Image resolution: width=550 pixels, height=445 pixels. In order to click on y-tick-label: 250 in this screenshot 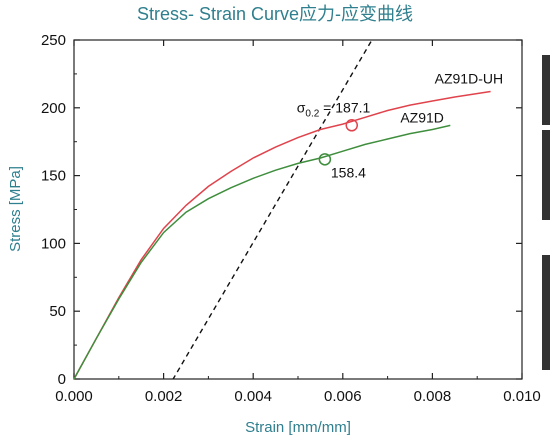, I will do `click(53, 40)`.